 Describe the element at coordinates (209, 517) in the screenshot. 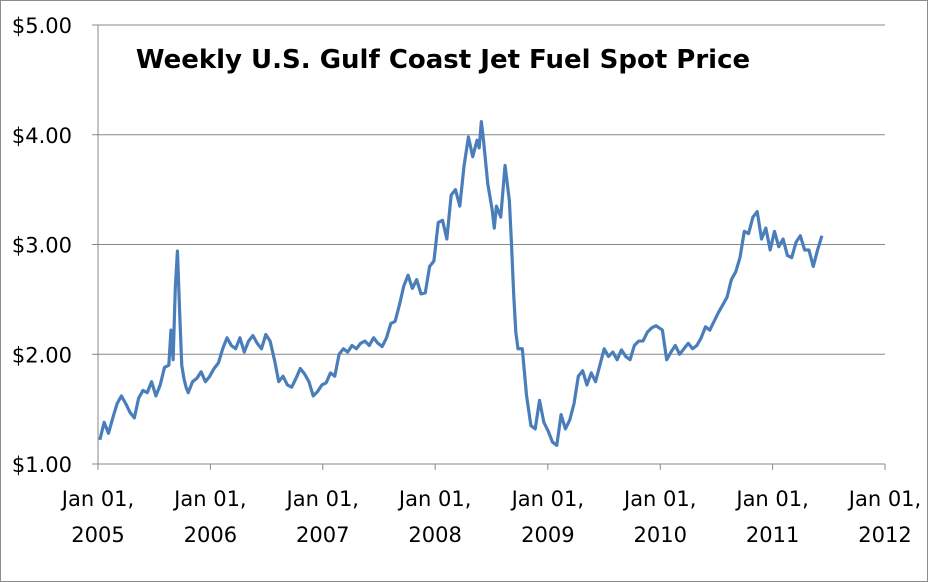

I see `x-tick-label: Jan 01, 2006` at that location.